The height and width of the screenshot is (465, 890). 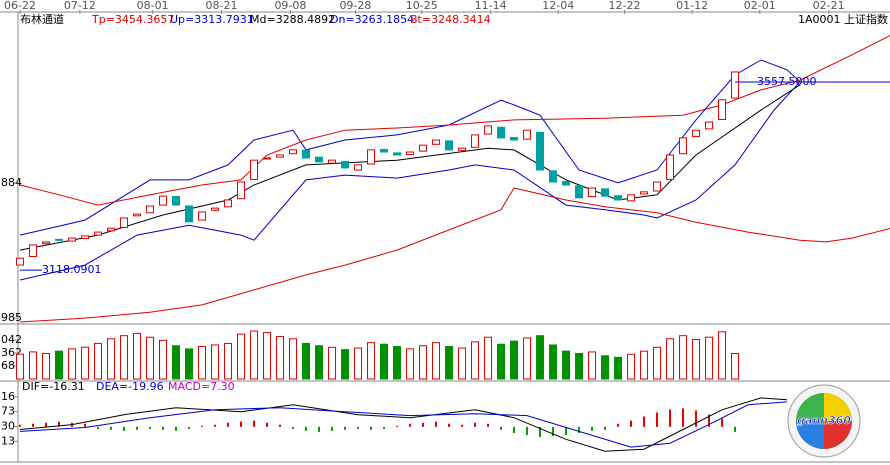 What do you see at coordinates (8, 426) in the screenshot?
I see `y-tick-label: 30` at bounding box center [8, 426].